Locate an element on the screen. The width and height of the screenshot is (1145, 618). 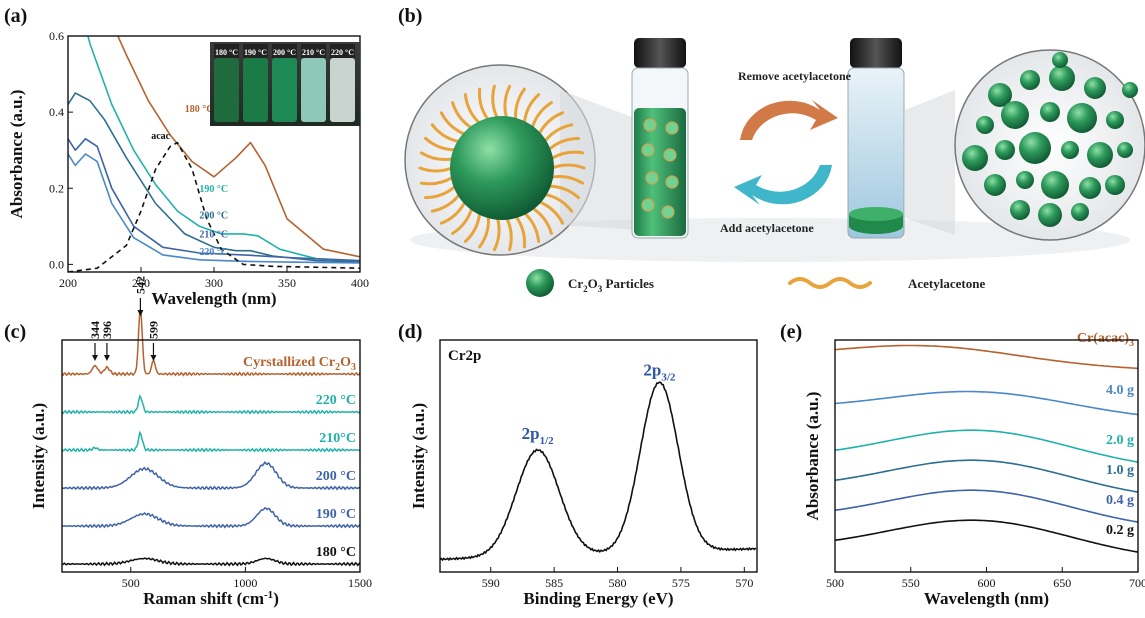
peak-label: 599 is located at coordinates (153, 330).